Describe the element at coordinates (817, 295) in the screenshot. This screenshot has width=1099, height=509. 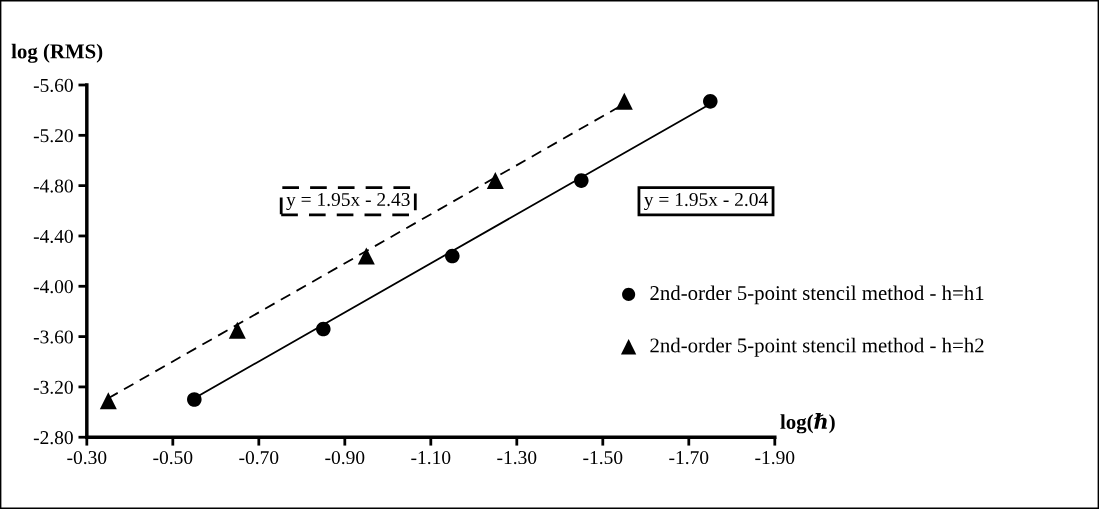
I see `legend-label: 2nd-order 5-point stencil method - h=h1` at that location.